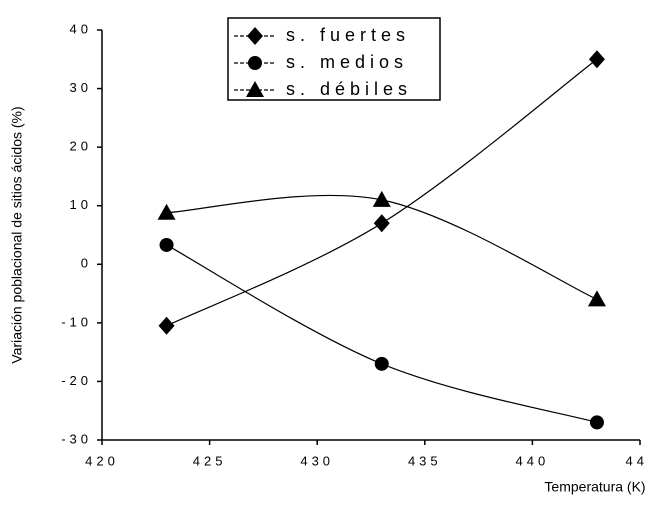  Describe the element at coordinates (425, 460) in the screenshot. I see `x-tick-label: 435` at that location.